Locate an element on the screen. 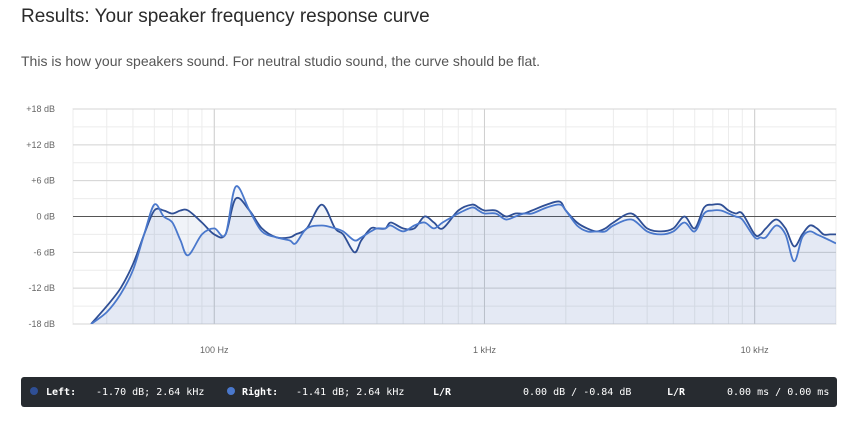 The width and height of the screenshot is (851, 422). left-label: Left: is located at coordinates (61, 392).